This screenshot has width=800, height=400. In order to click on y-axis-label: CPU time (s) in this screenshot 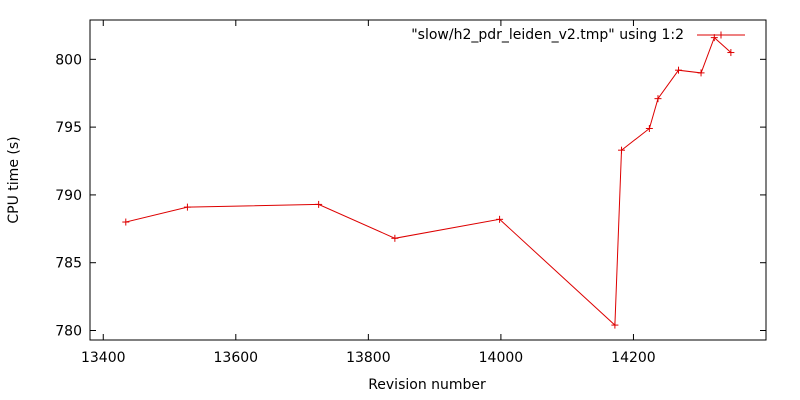, I will do `click(14, 179)`.